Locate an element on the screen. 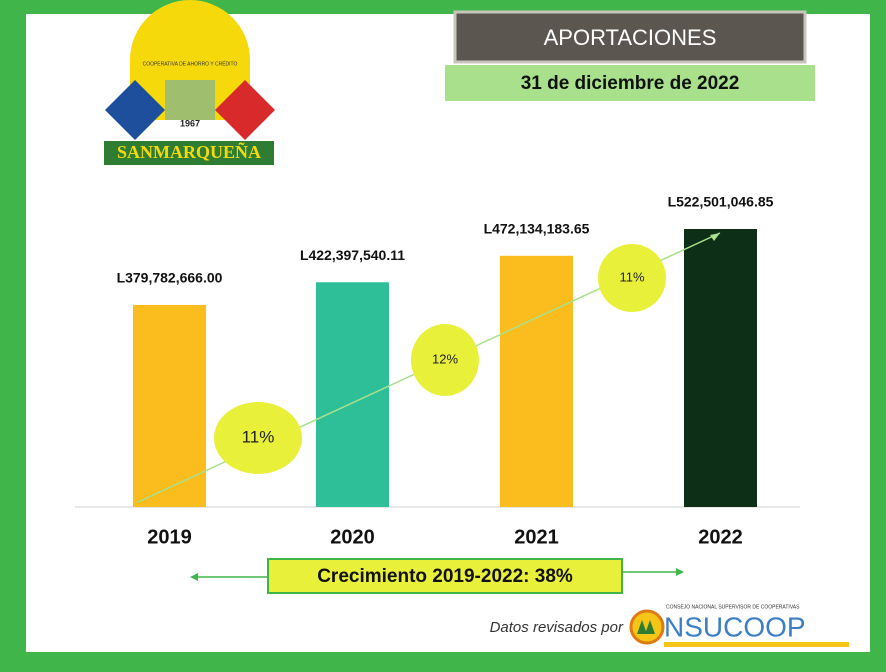 This screenshot has width=886, height=672. growth-box is located at coordinates (445, 576).